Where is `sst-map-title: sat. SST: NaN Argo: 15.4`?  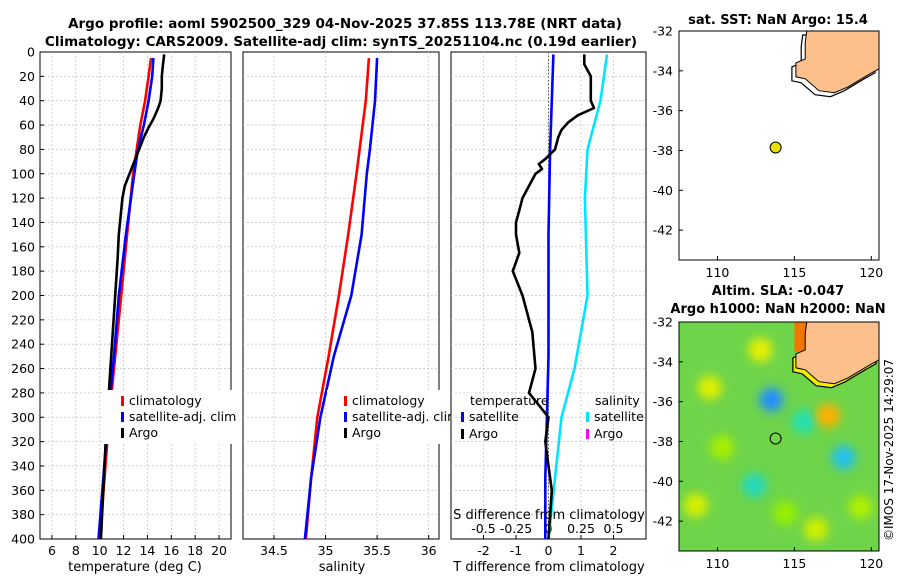
sst-map-title: sat. SST: NaN Argo: 15.4 is located at coordinates (778, 20).